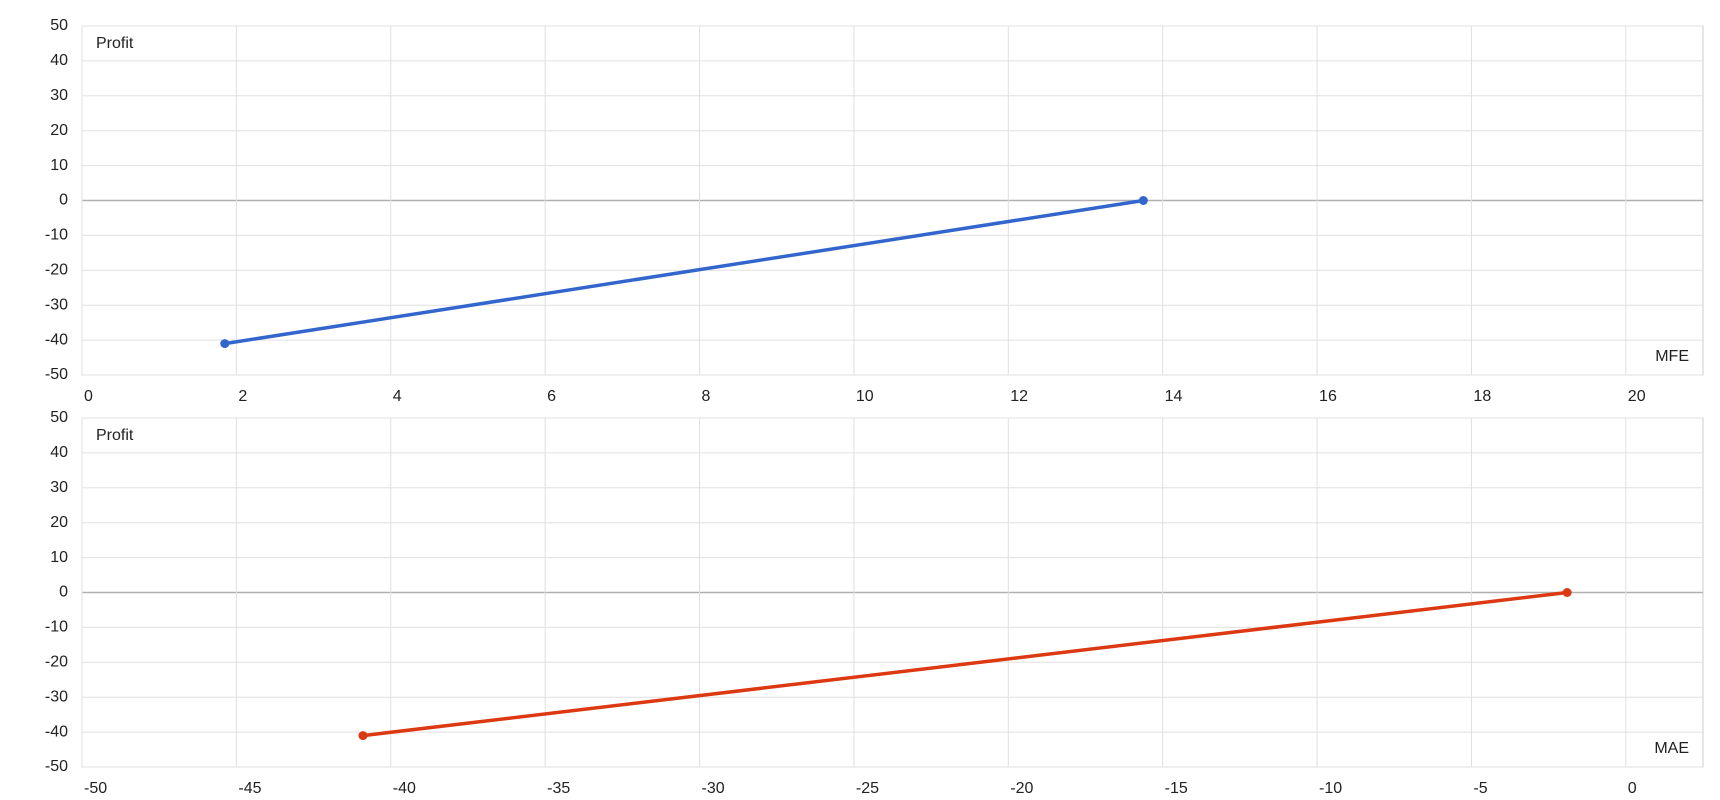 Image resolution: width=1720 pixels, height=800 pixels. Describe the element at coordinates (397, 396) in the screenshot. I see `x-tick-label: 4` at that location.